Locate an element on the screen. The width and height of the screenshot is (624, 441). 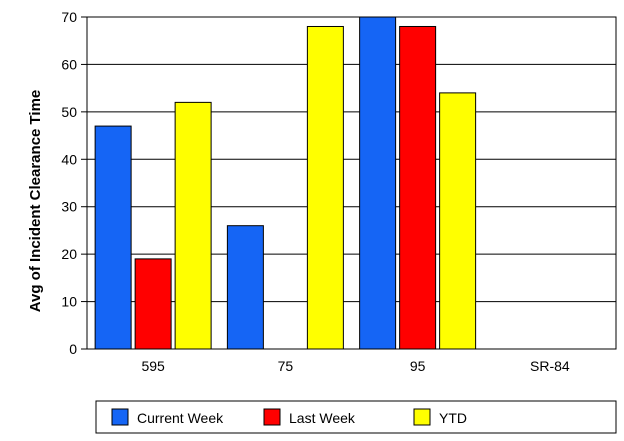
y-tick-label: 50 is located at coordinates (69, 112).